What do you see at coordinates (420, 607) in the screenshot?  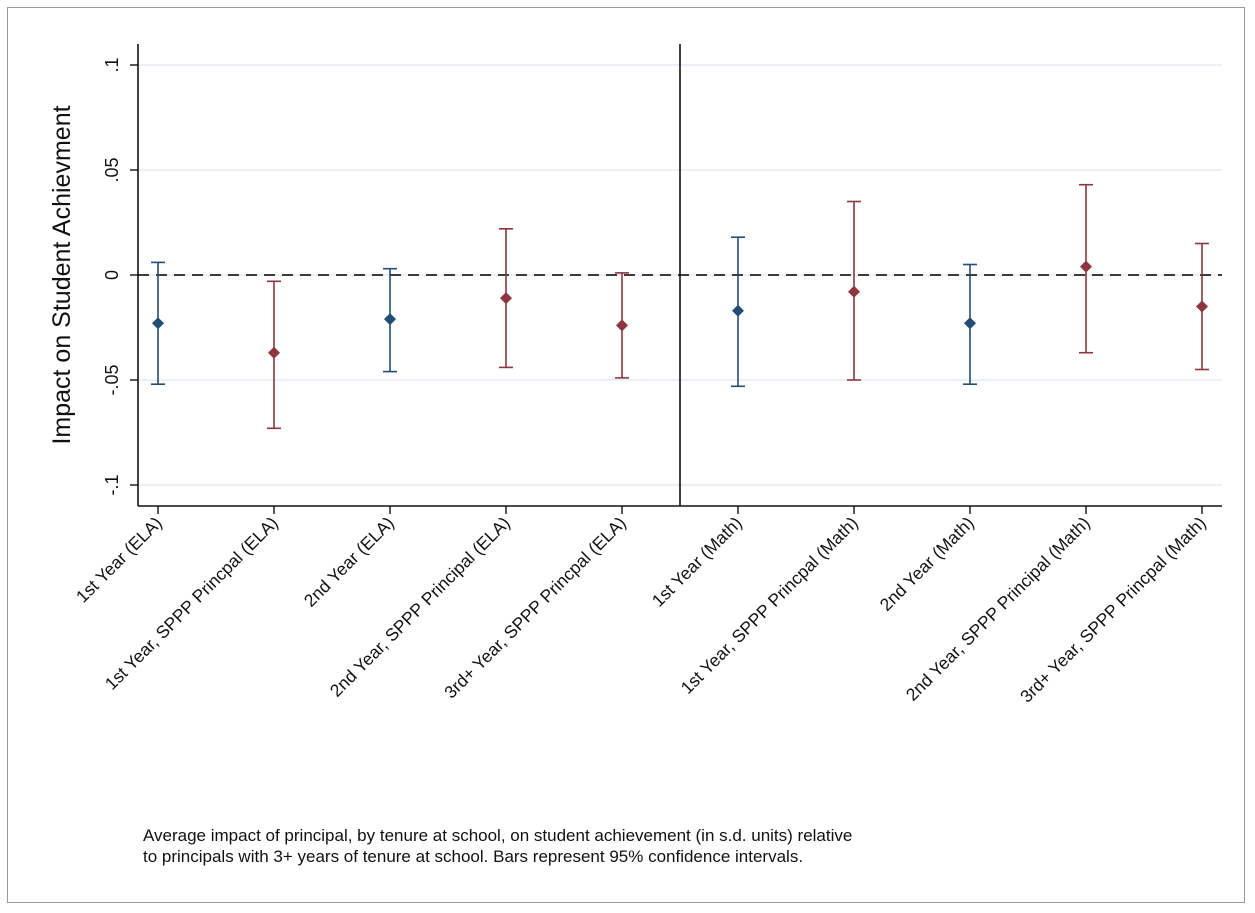 I see `x-category-label-3: 2nd Year, SPPP Principal (ELA)` at bounding box center [420, 607].